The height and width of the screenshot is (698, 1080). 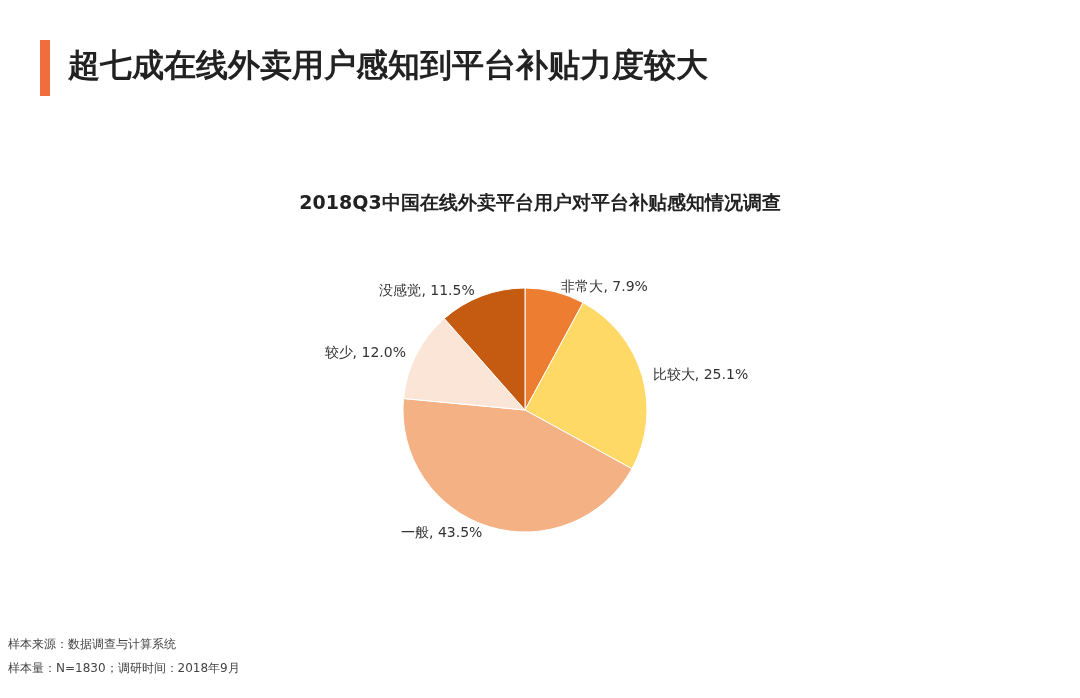 What do you see at coordinates (441, 532) in the screenshot?
I see `slice-label: 一般, 43.5%` at bounding box center [441, 532].